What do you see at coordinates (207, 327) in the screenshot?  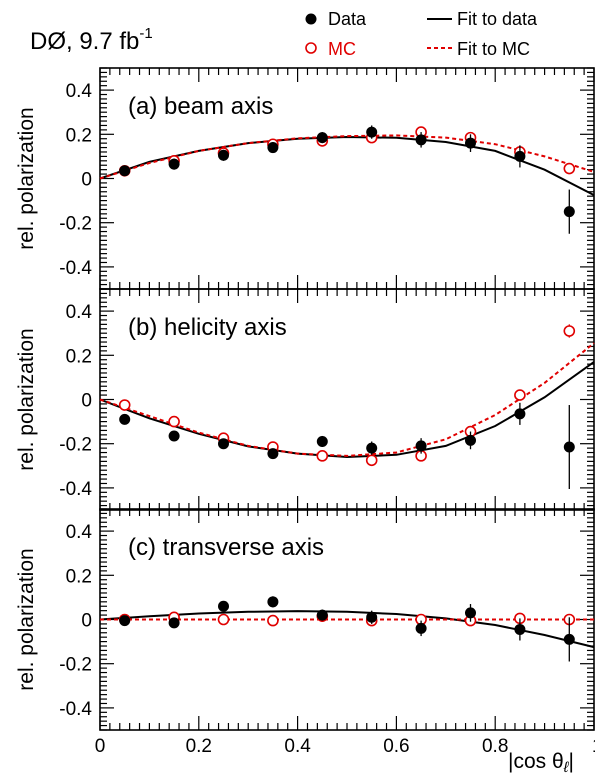 I see `panel-label: (b) helicity axis` at bounding box center [207, 327].